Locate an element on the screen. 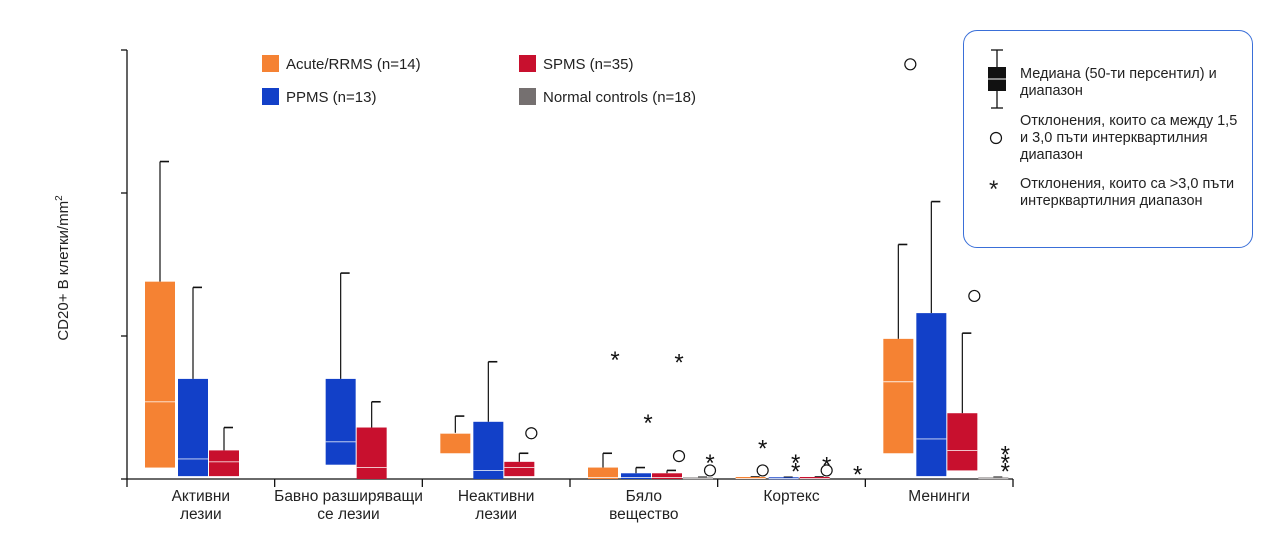 This screenshot has height=547, width=1280. legend-label: SPMS (n=35) is located at coordinates (588, 64).